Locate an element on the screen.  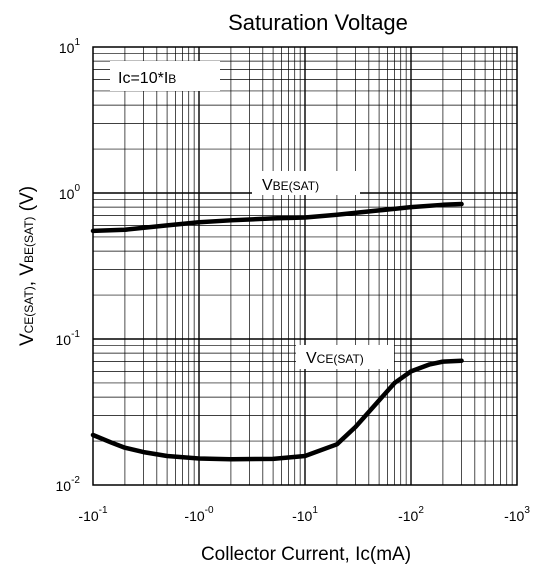
y-tick-label: 10⁰ is located at coordinates (70, 192).